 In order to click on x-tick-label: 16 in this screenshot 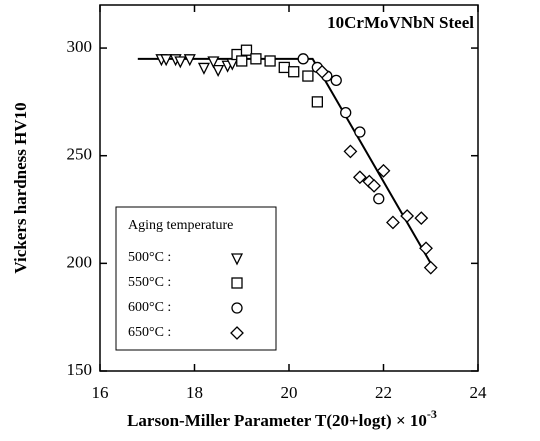, I will do `click(100, 392)`.